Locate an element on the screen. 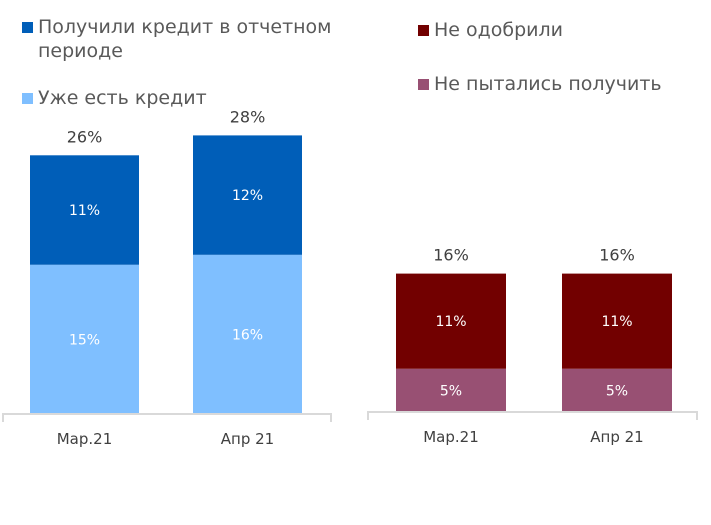  legend-item-has-credit: Уже есть кредит is located at coordinates (114, 98).